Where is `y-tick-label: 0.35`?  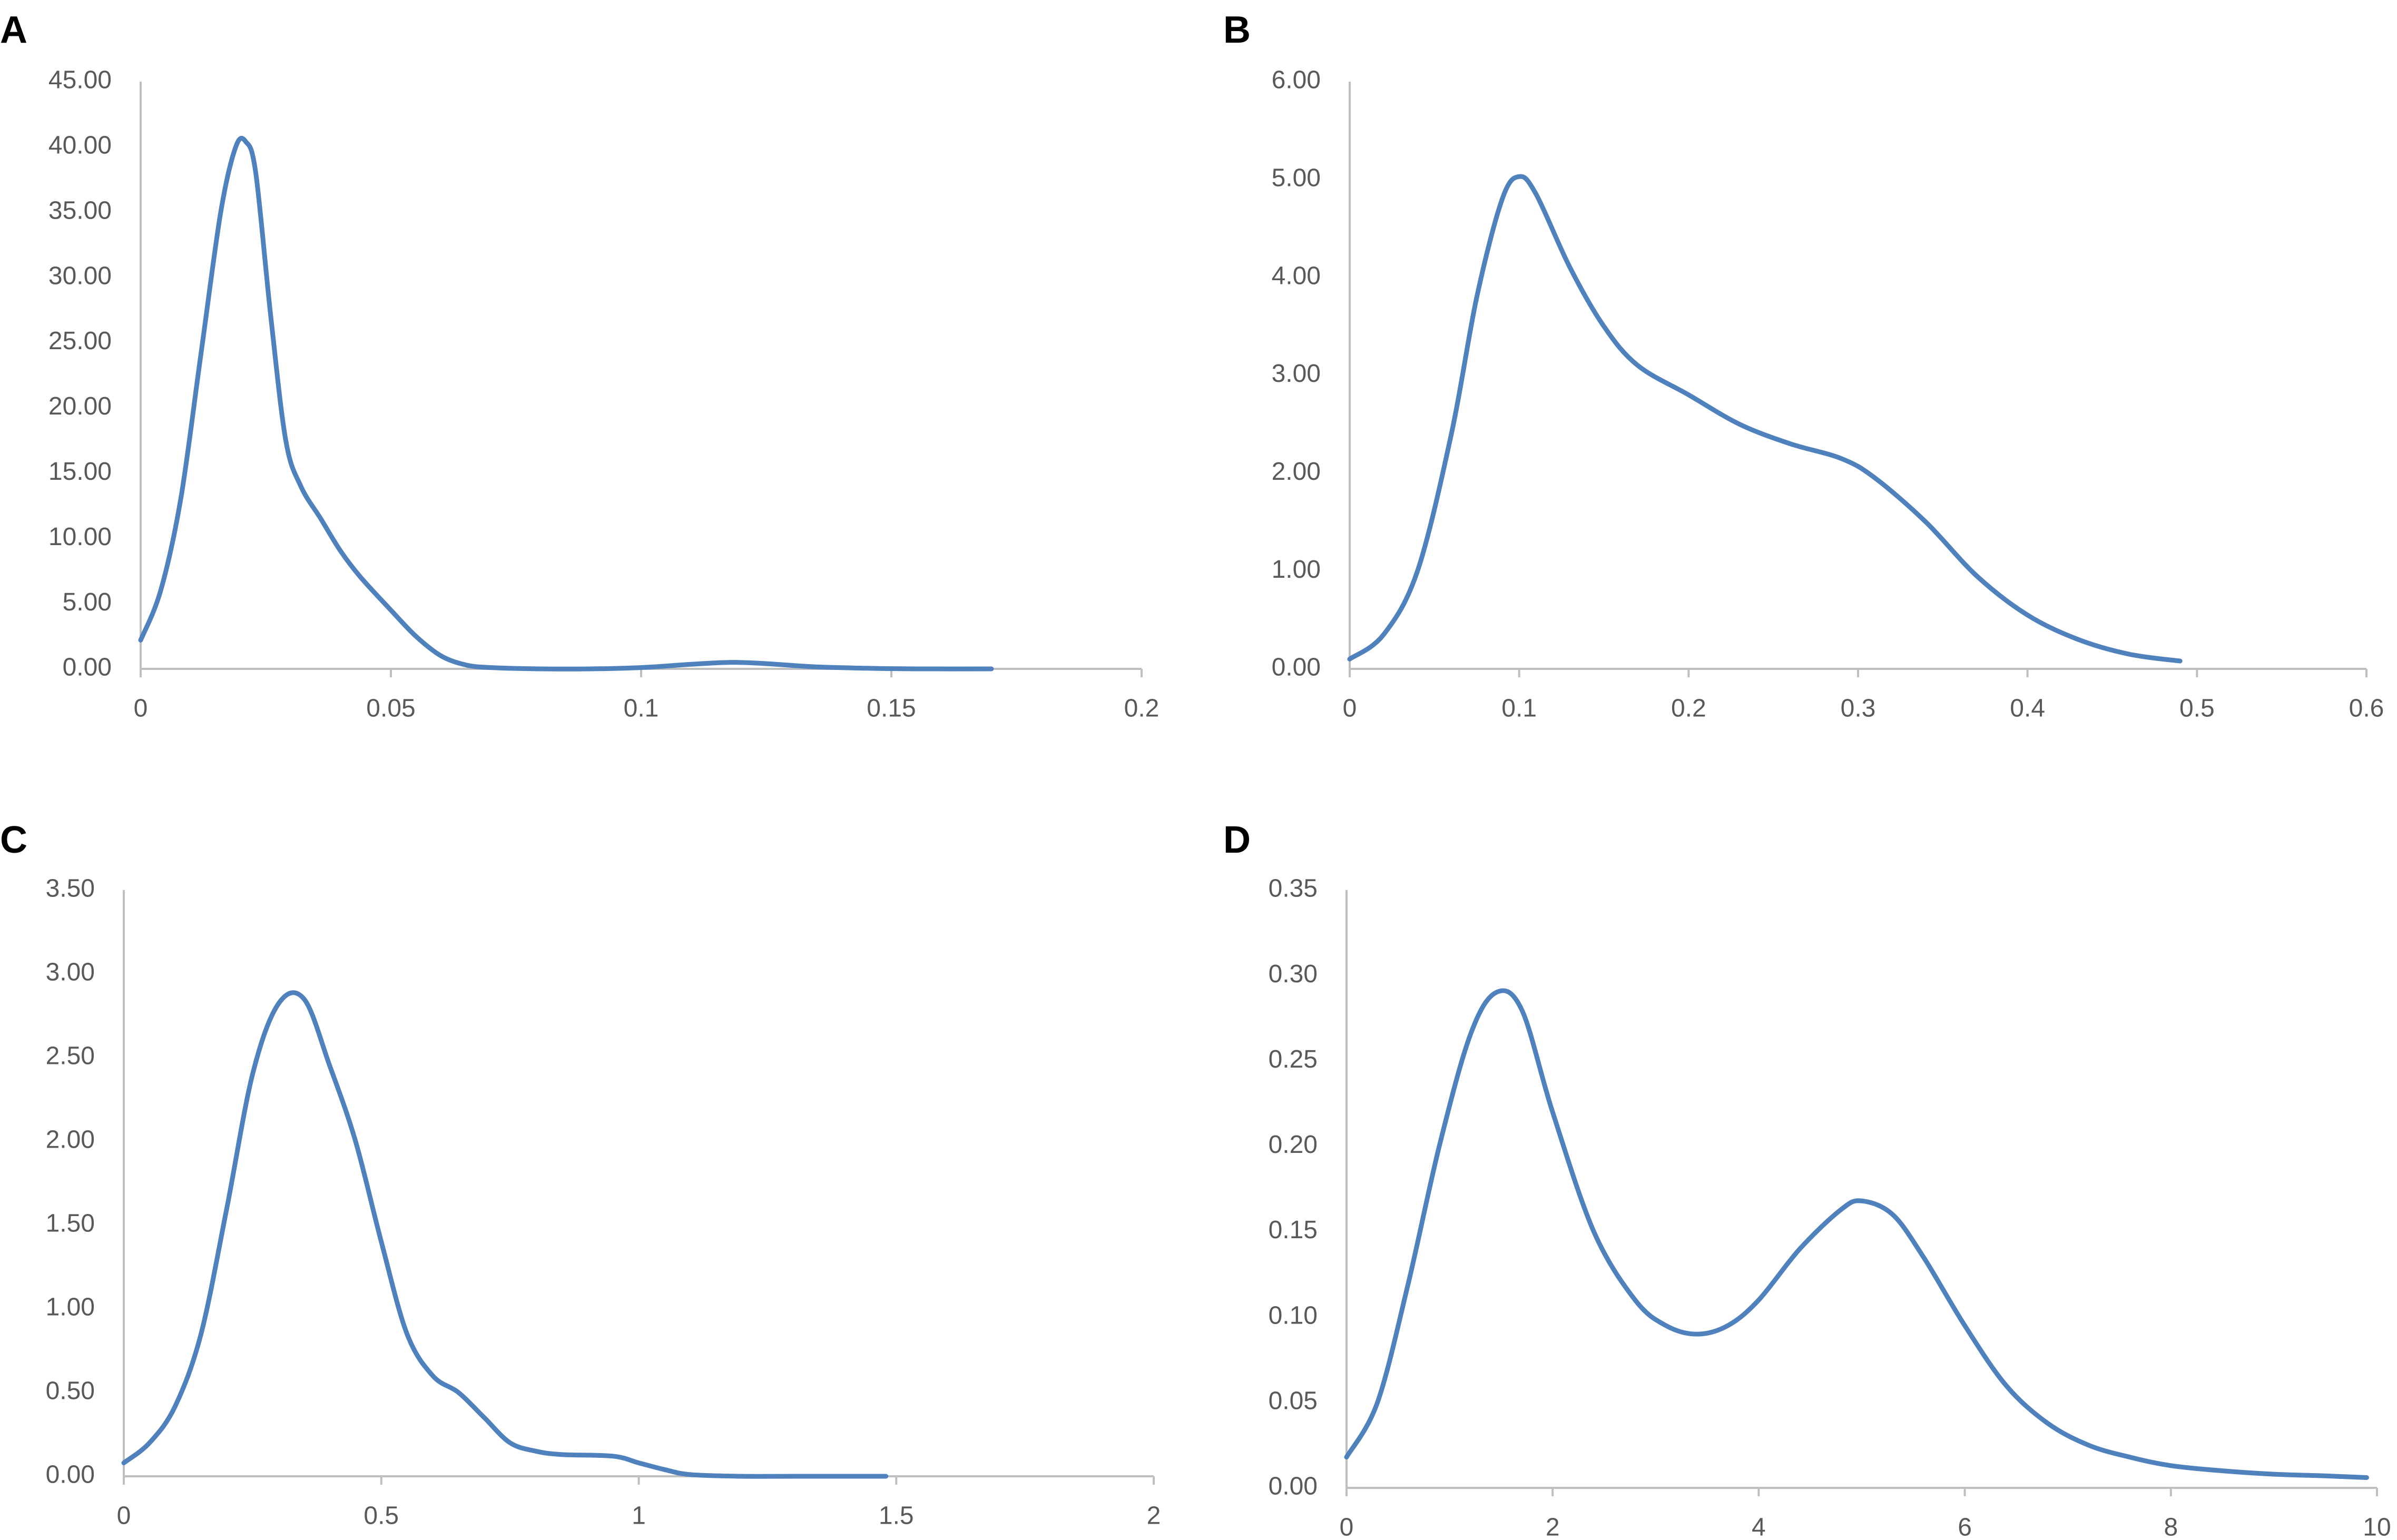
y-tick-label: 0.35 is located at coordinates (1293, 889).